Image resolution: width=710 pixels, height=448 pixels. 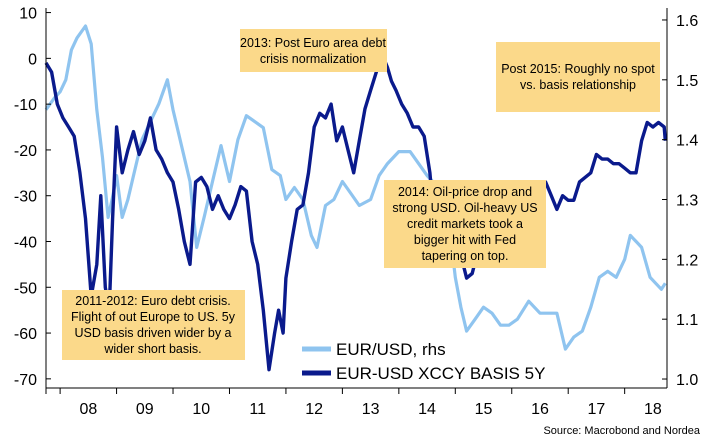 I want to click on right-tick-label: 1.3, so click(x=687, y=200).